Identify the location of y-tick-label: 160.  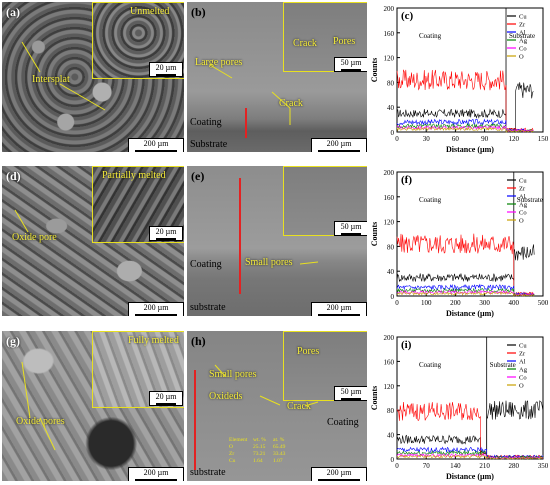
(389, 34).